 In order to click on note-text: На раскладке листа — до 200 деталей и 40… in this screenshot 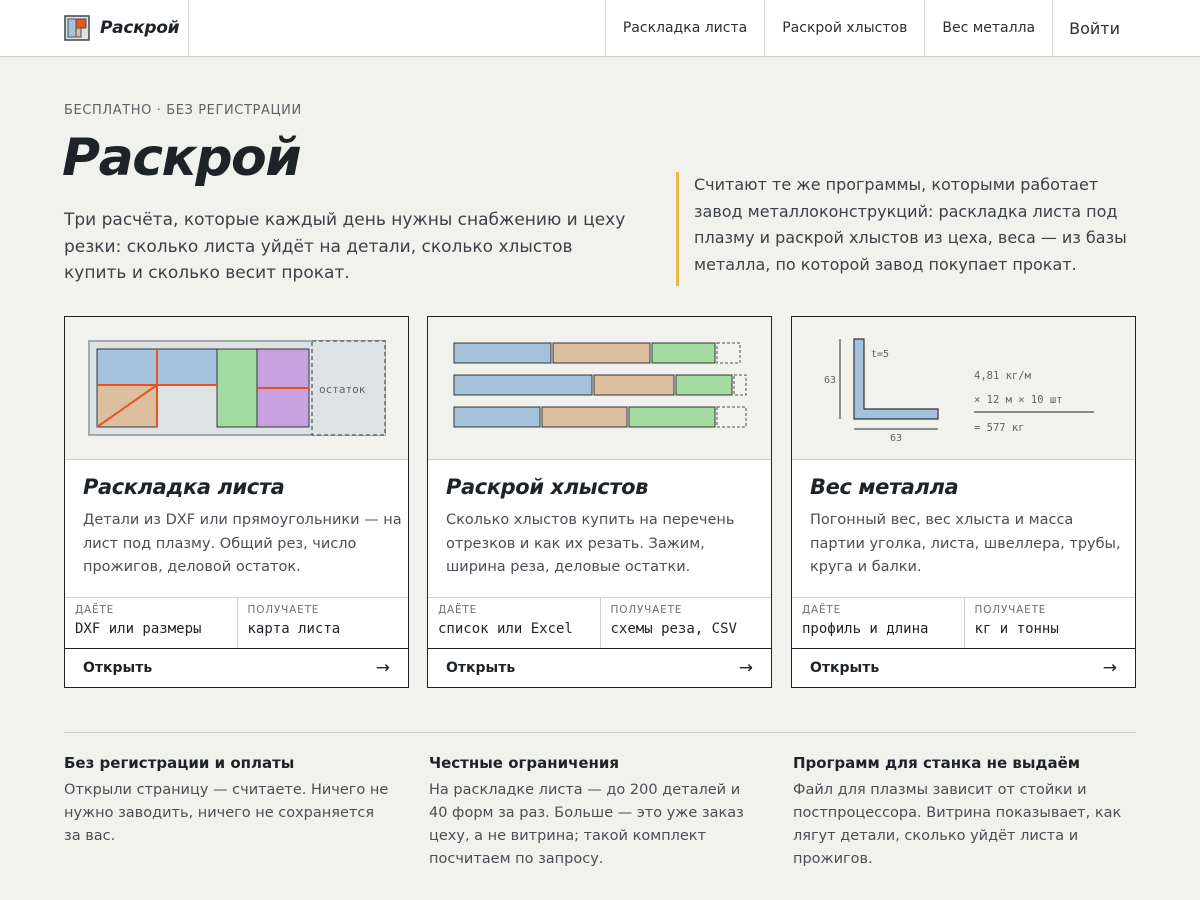, I will do `click(586, 824)`.